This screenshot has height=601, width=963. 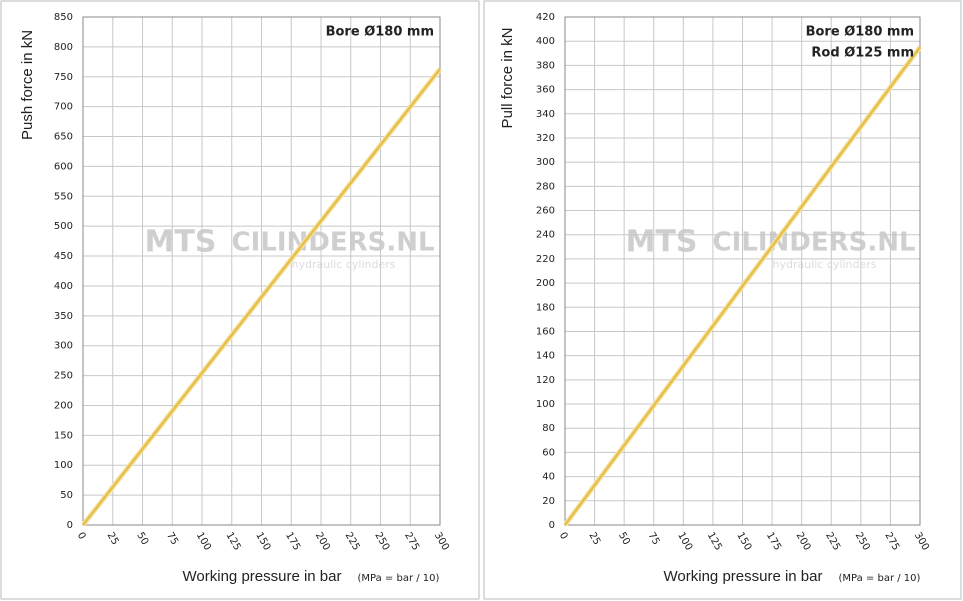 I want to click on y-tick-label: 240, so click(x=545, y=235).